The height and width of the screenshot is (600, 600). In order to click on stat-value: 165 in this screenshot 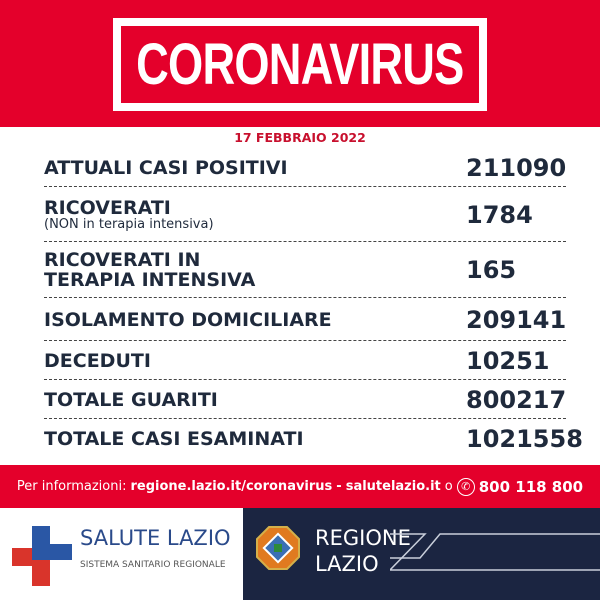, I will do `click(491, 270)`.